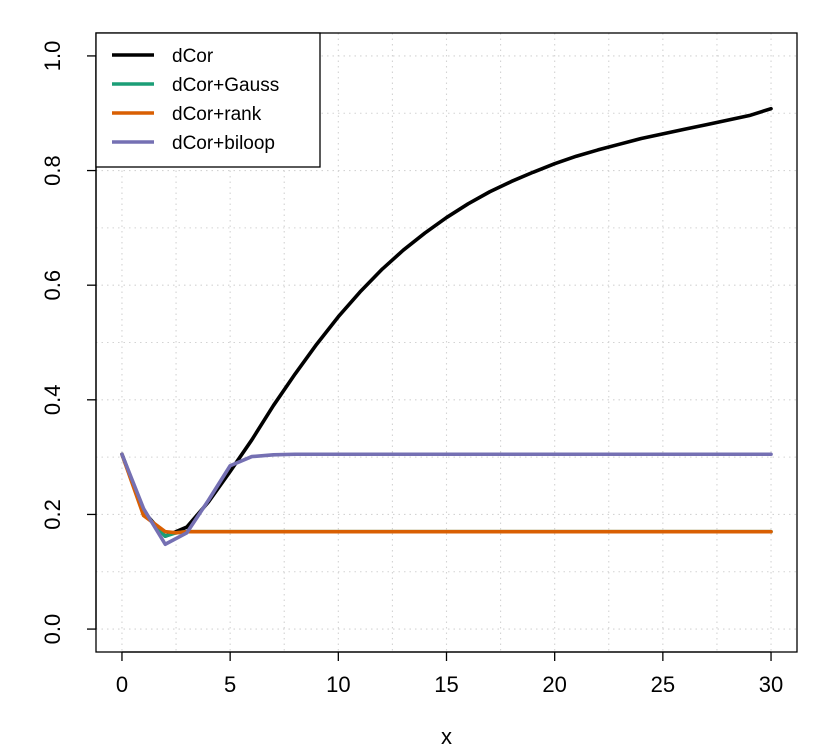 This screenshot has width=830, height=749. What do you see at coordinates (208, 100) in the screenshot?
I see `legend: dCor dCor+Gauss dCor+rank dCor+biloop` at bounding box center [208, 100].